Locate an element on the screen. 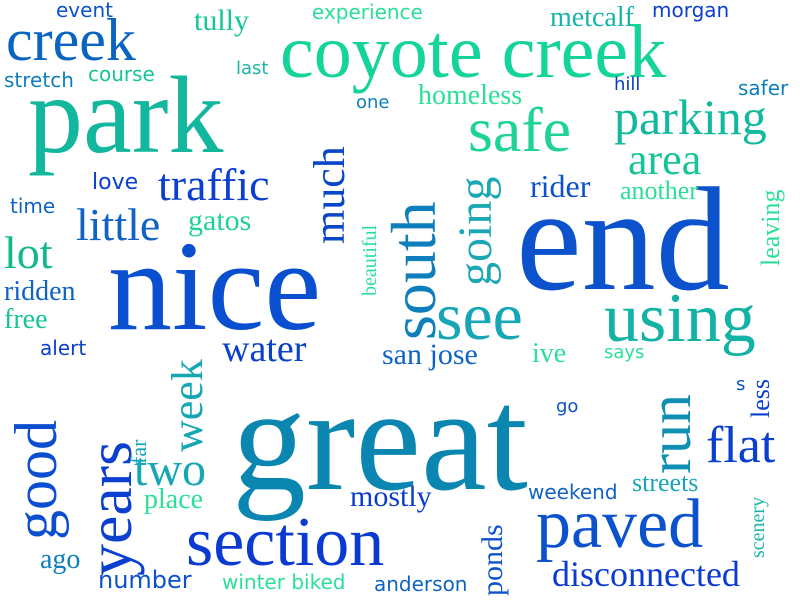 The width and height of the screenshot is (800, 600). cloud-word: run is located at coordinates (670, 434).